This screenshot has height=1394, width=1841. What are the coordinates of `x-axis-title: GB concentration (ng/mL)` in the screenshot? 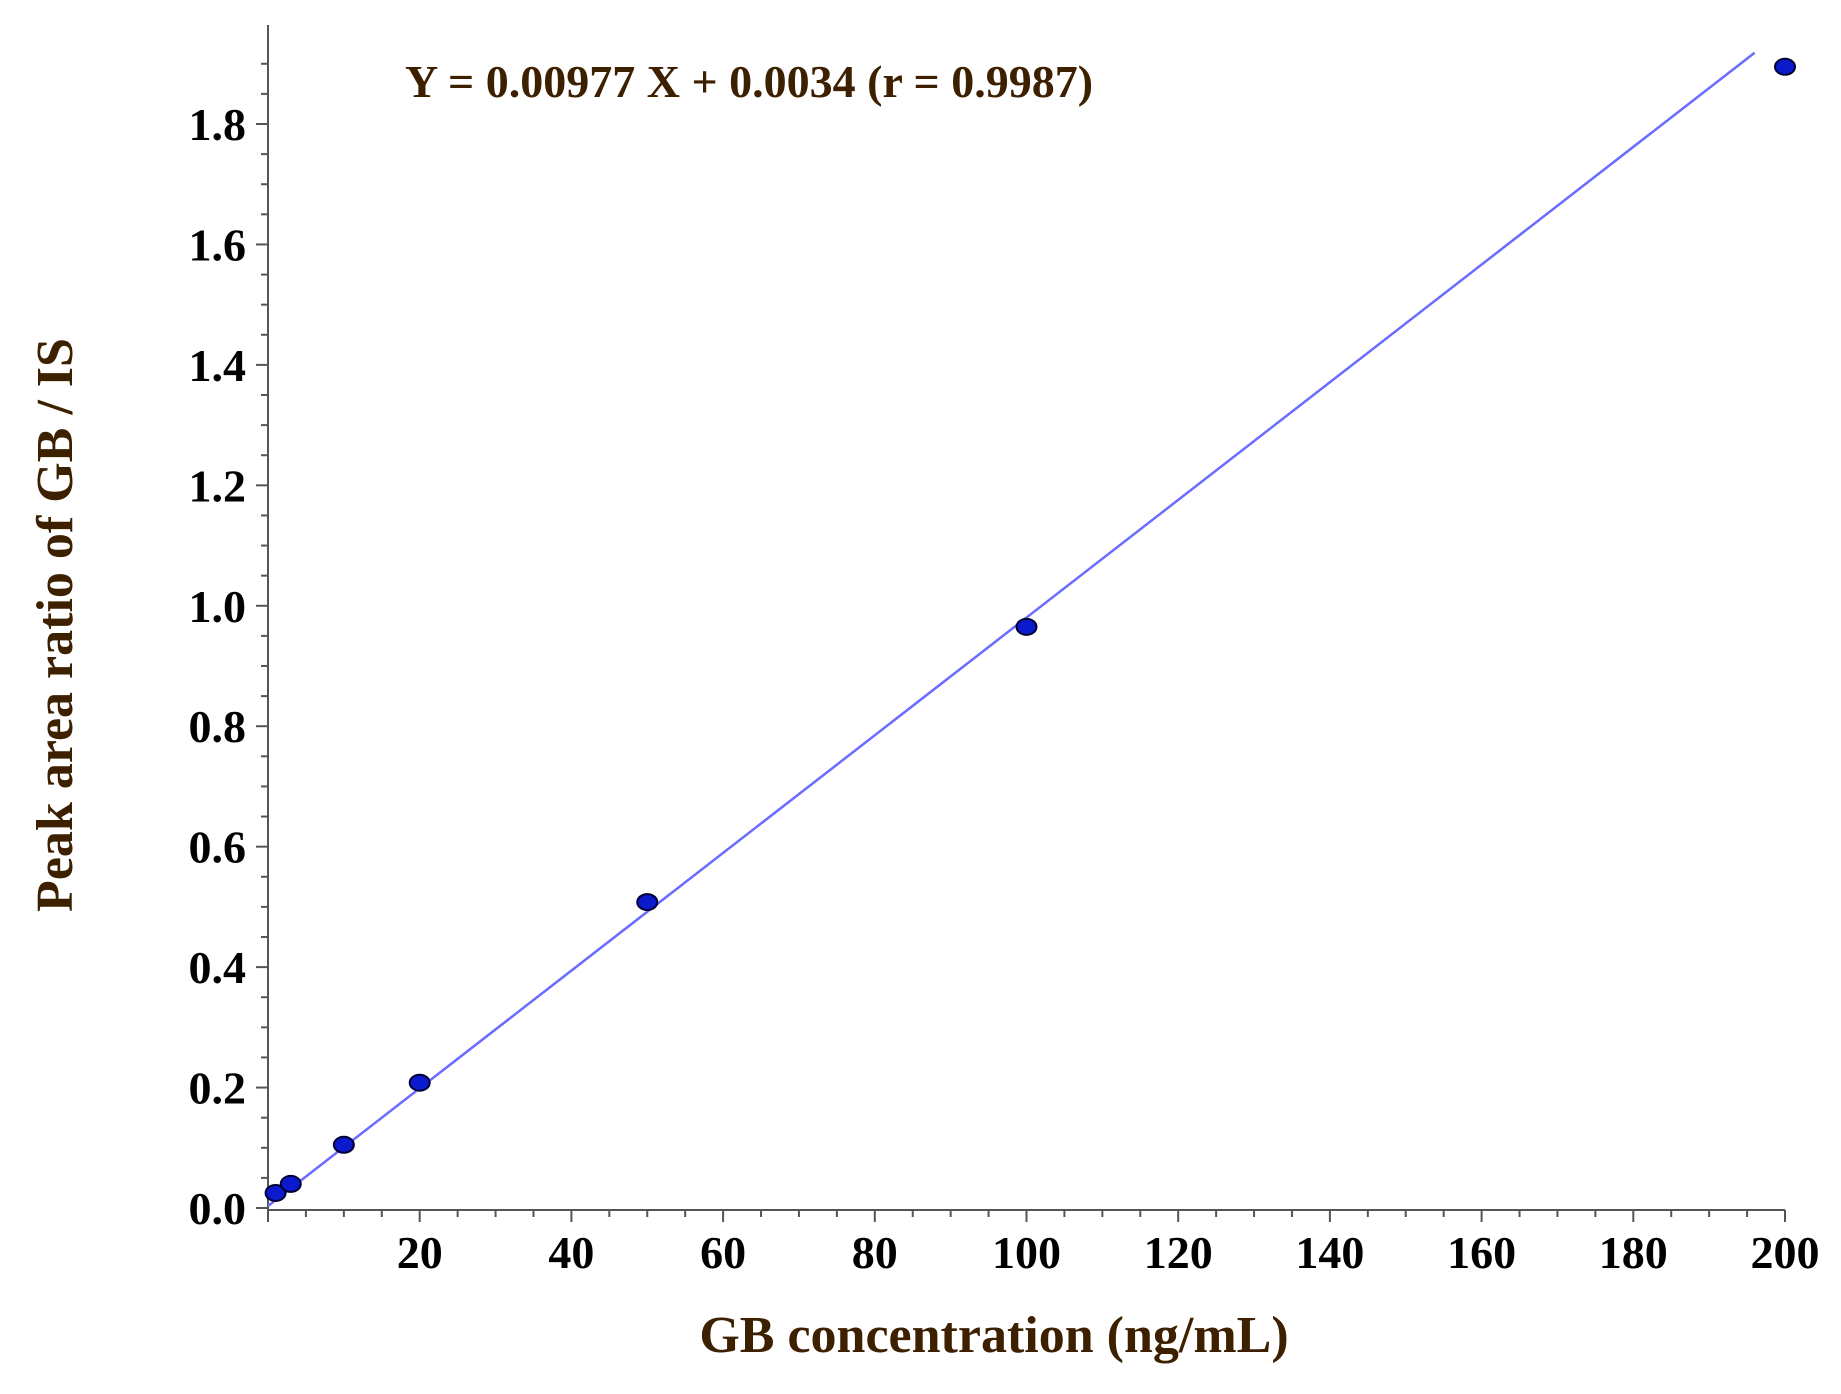 It's located at (993, 1335).